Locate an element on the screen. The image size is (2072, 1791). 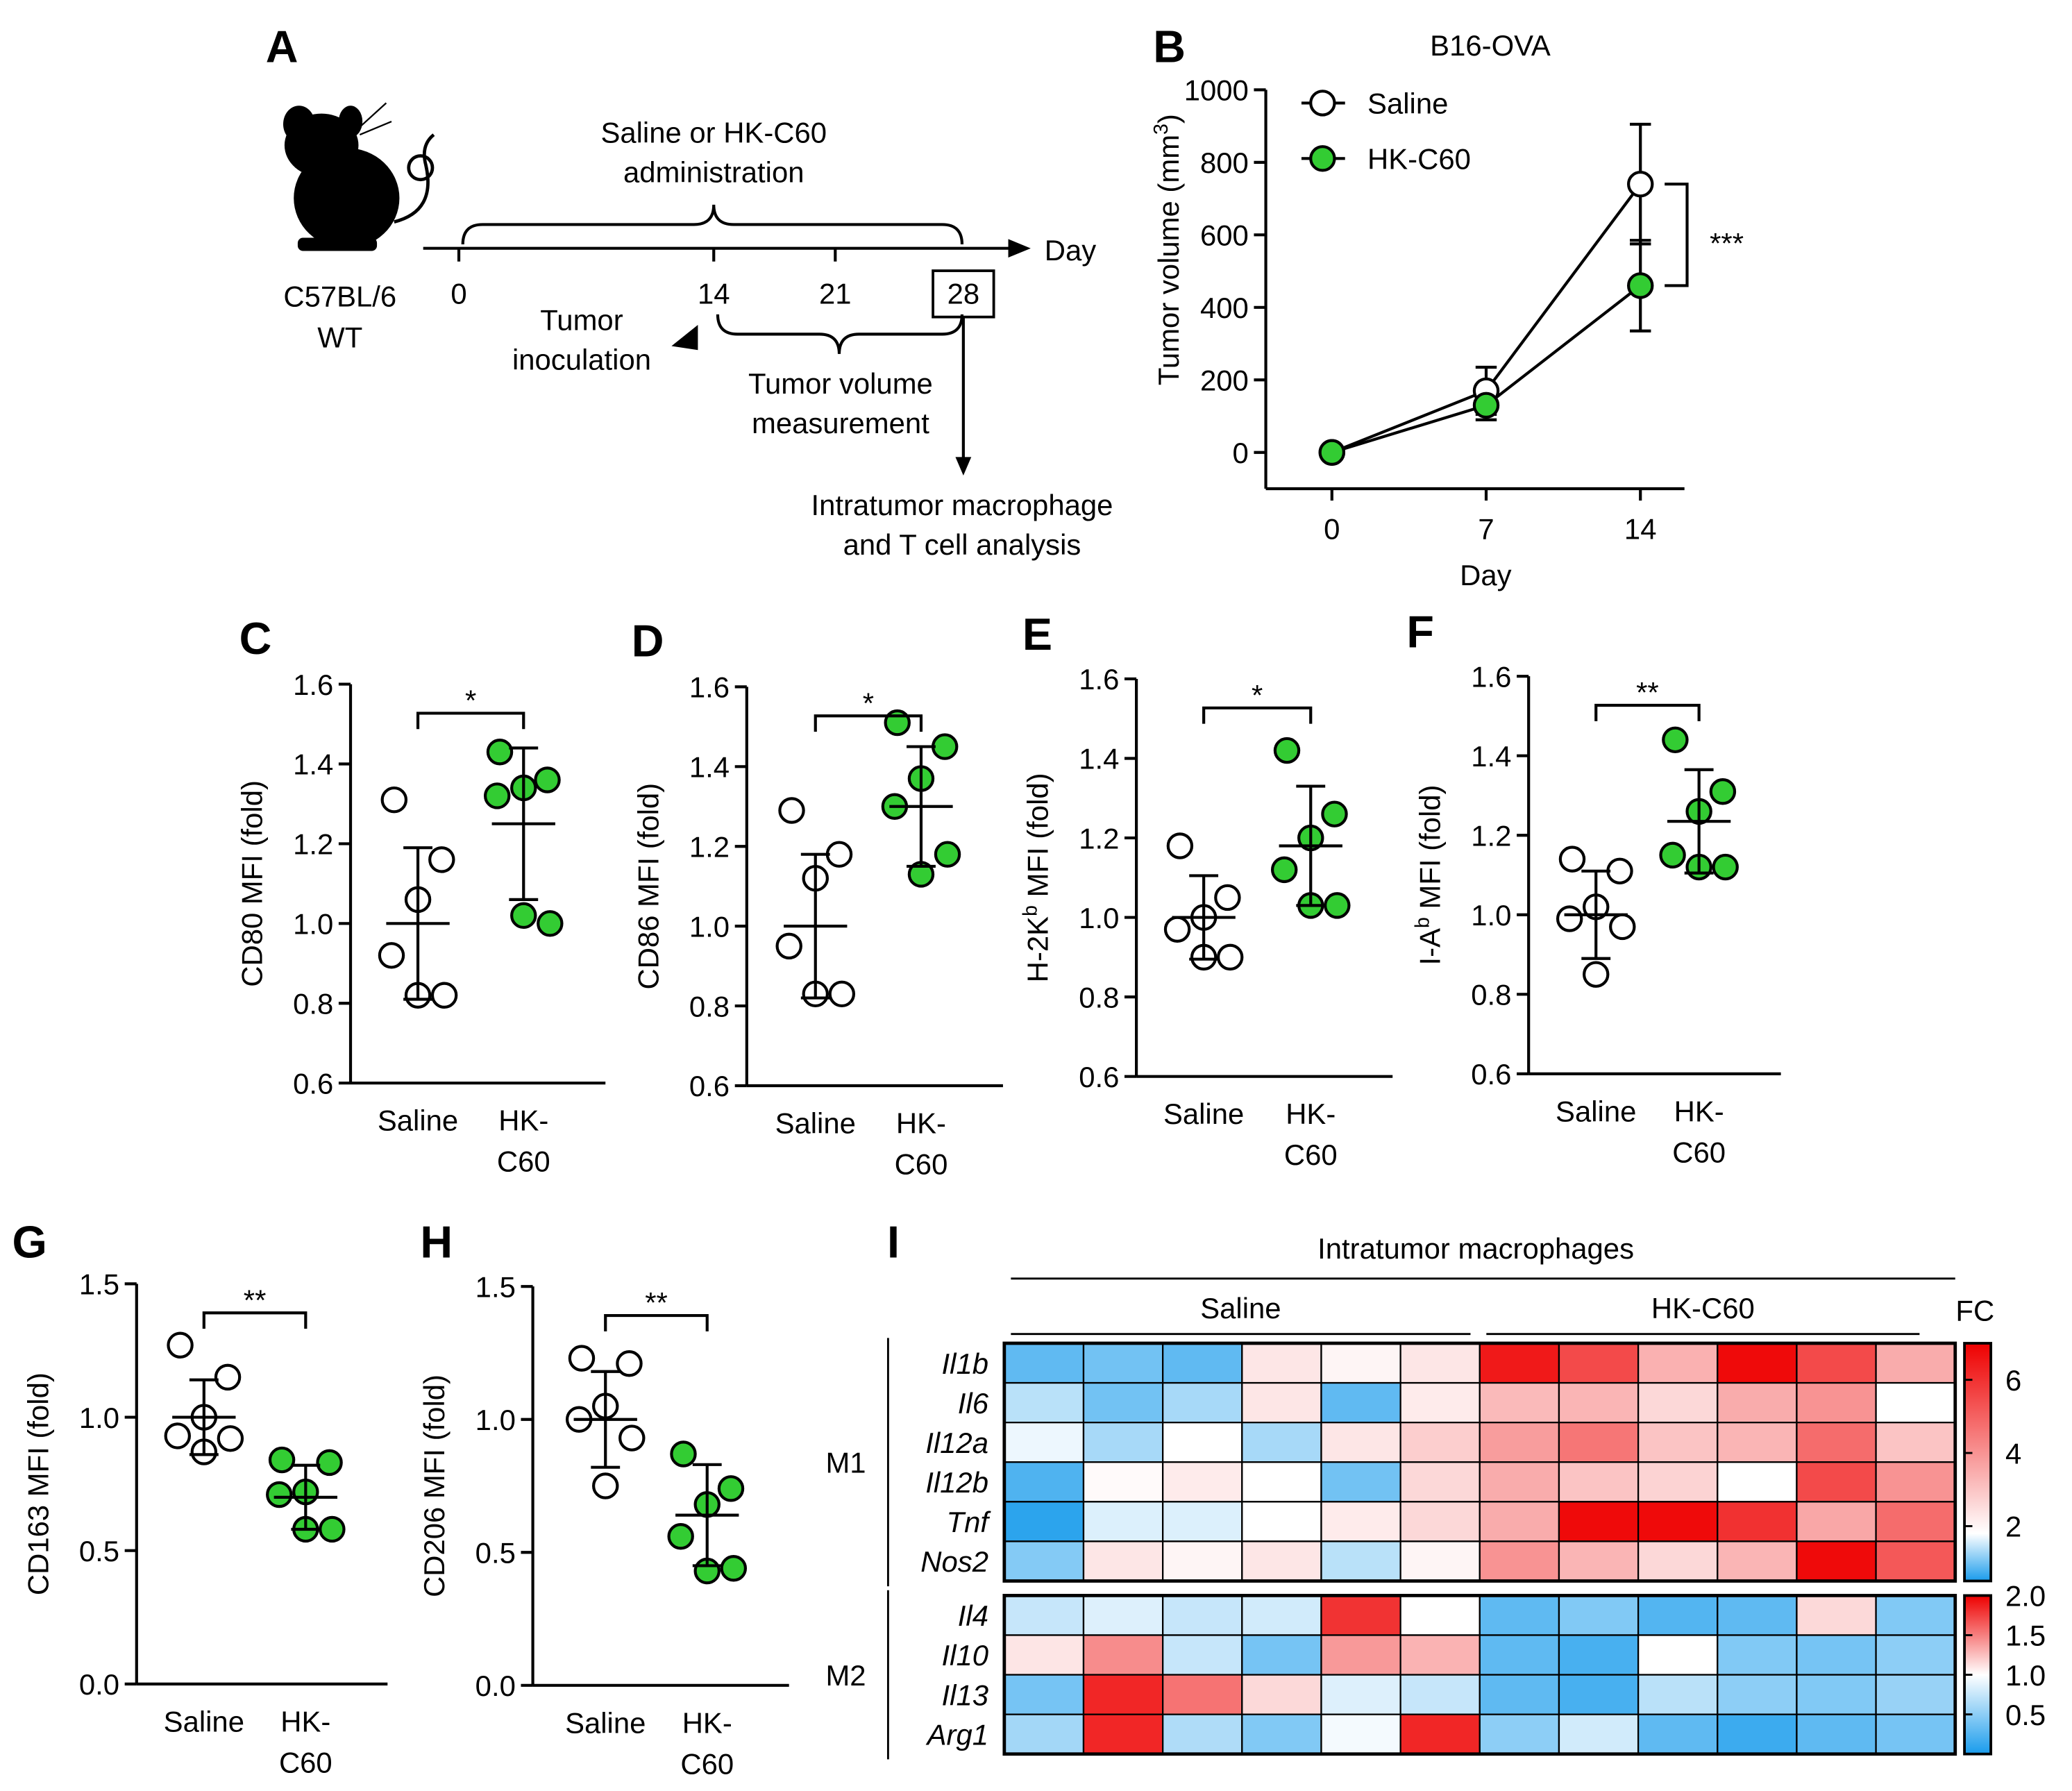
y-axis-label: H-2Kb MFI (fold) is located at coordinates (1037, 877).